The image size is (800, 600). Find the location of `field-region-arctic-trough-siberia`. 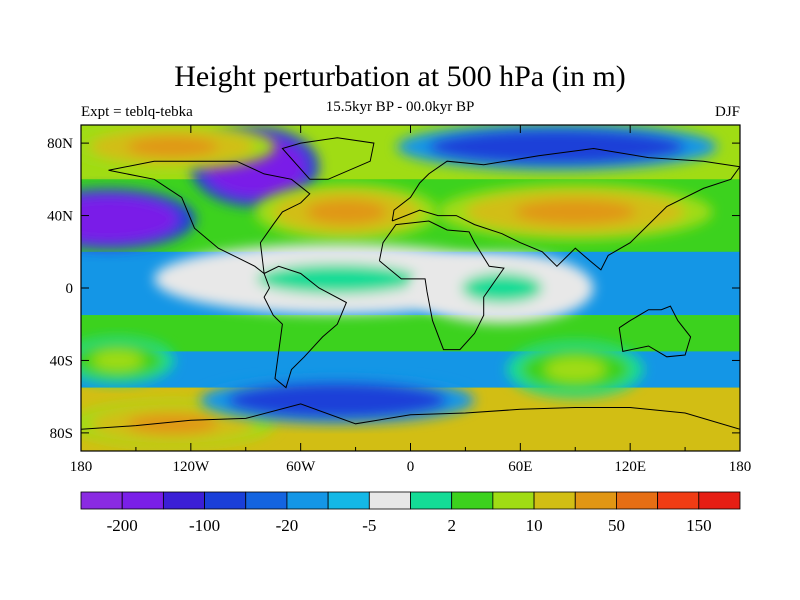

field-region-arctic-trough-siberia is located at coordinates (557, 148).